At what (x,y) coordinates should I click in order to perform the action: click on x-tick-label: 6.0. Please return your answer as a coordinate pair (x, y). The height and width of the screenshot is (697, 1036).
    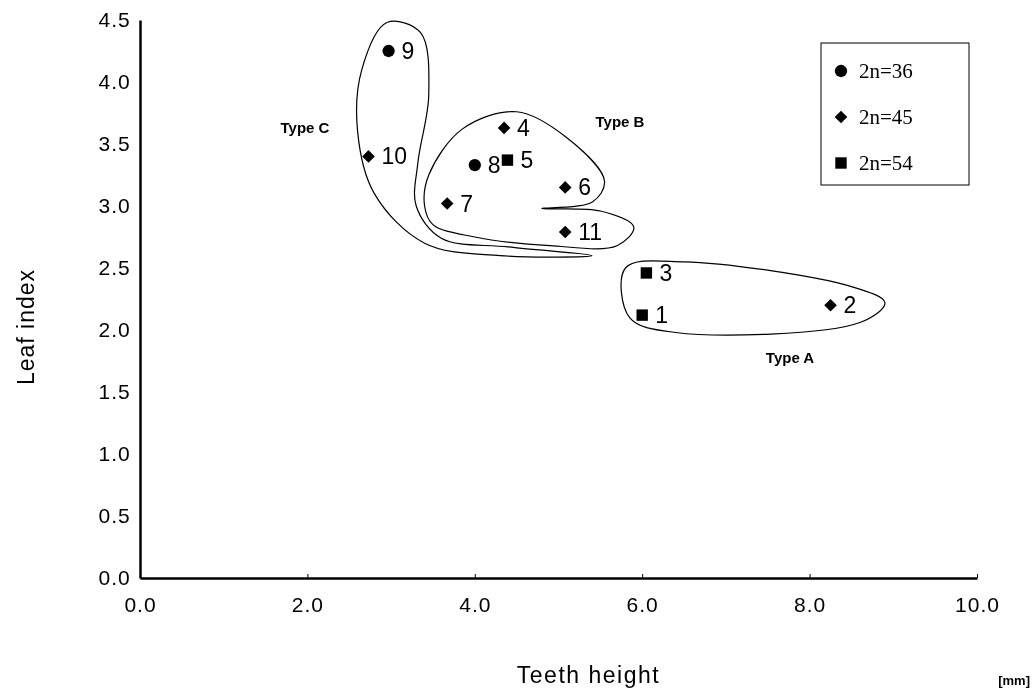
    Looking at the image, I should click on (642, 605).